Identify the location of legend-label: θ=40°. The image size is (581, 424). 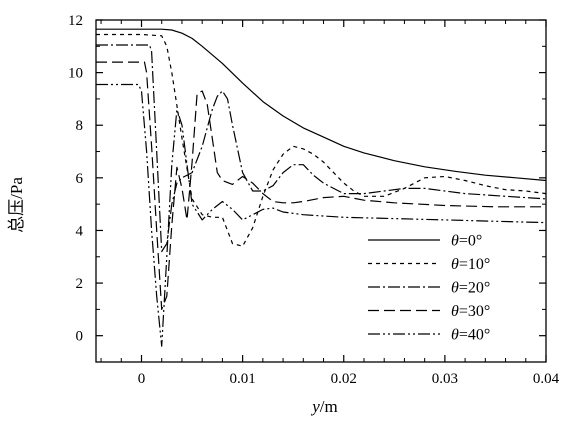
(470, 335).